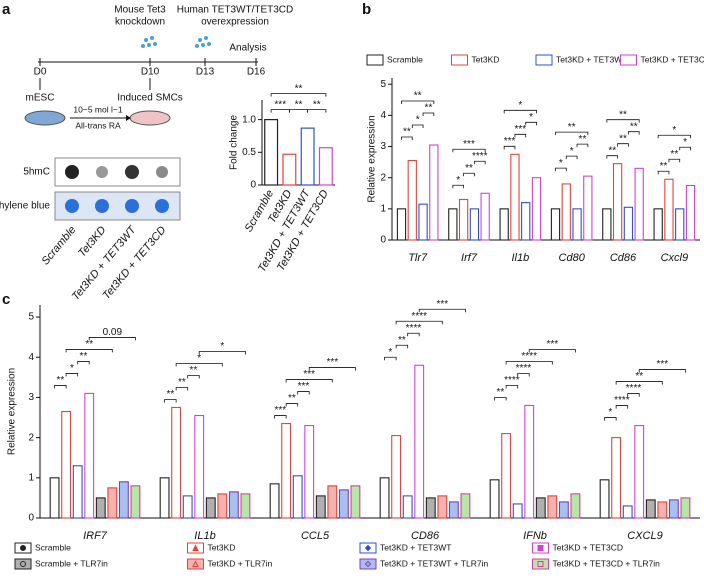 This screenshot has height=580, width=704. What do you see at coordinates (150, 72) in the screenshot?
I see `day-label: D10` at bounding box center [150, 72].